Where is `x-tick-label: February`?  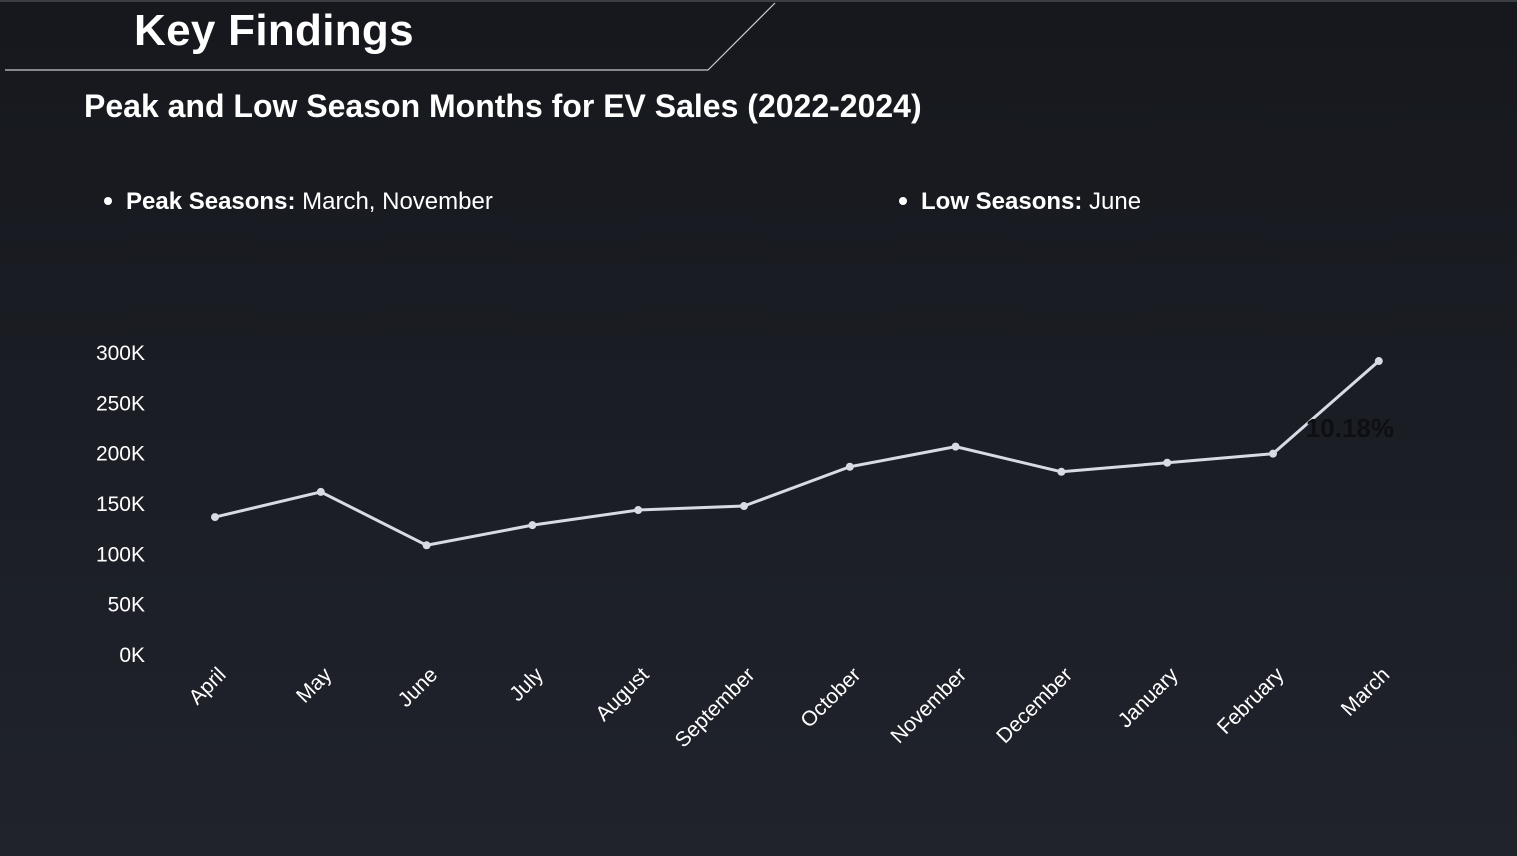
x-tick-label: February is located at coordinates (1251, 701).